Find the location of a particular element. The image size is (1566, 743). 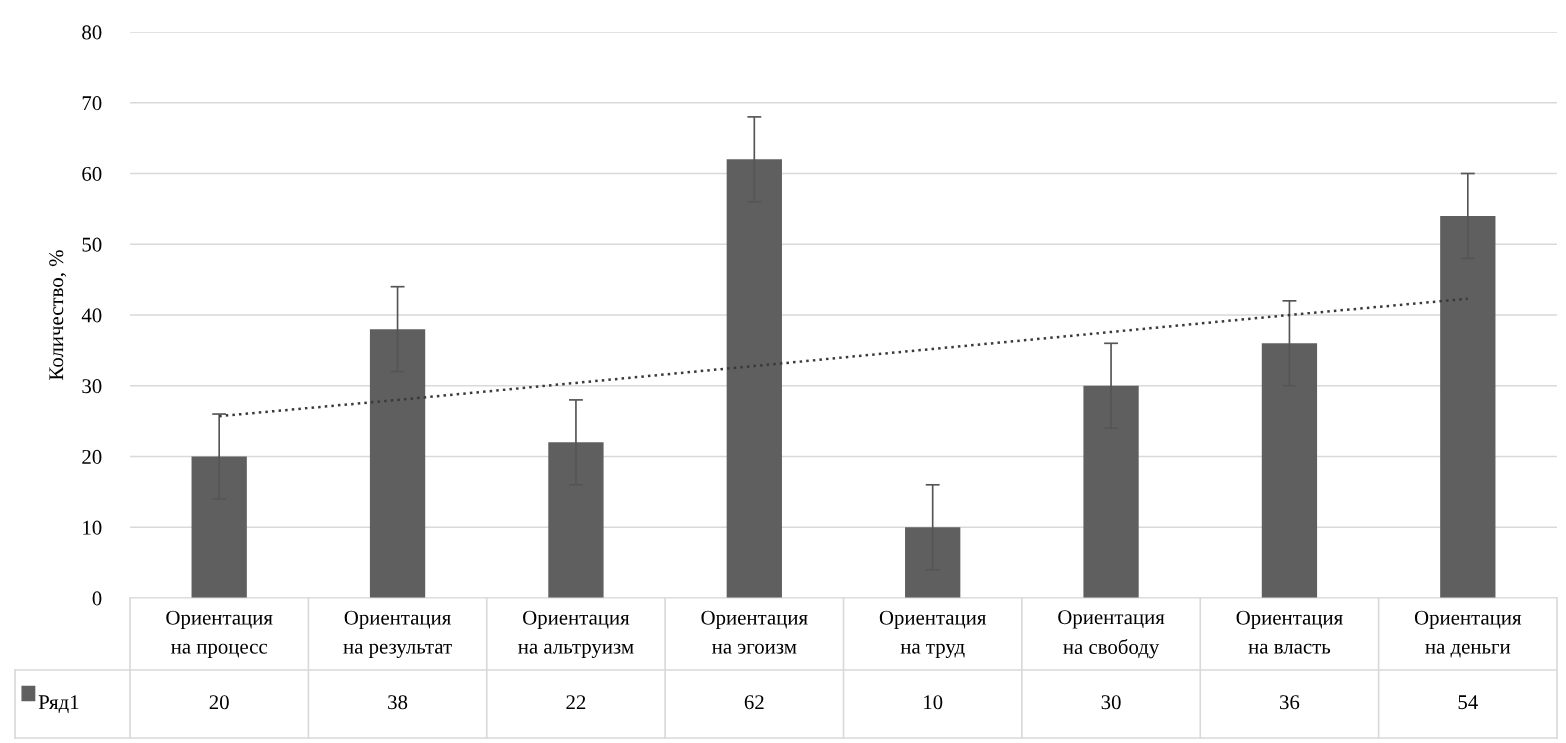

y-tick-label: 80 is located at coordinates (92, 32).